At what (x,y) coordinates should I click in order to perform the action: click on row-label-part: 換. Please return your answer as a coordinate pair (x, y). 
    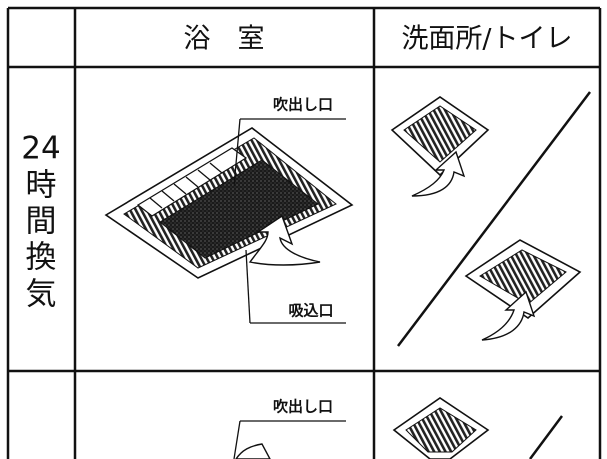
    Looking at the image, I should click on (41, 258).